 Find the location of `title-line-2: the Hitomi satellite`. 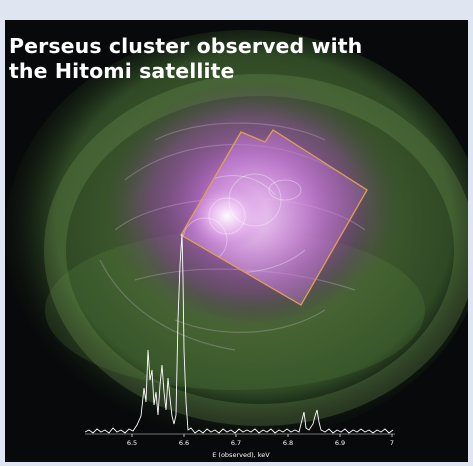

title-line-2: the Hitomi satellite is located at coordinates (122, 71).